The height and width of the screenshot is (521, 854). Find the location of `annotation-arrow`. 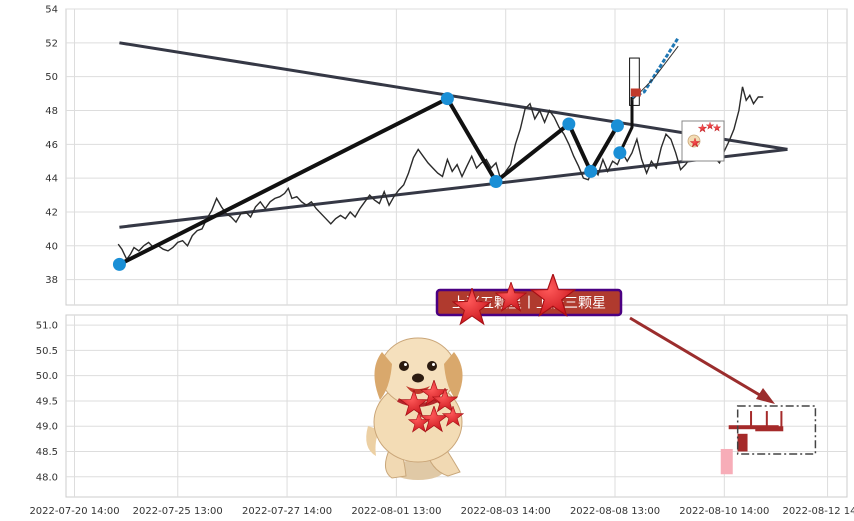

annotation-arrow is located at coordinates (702, 360).